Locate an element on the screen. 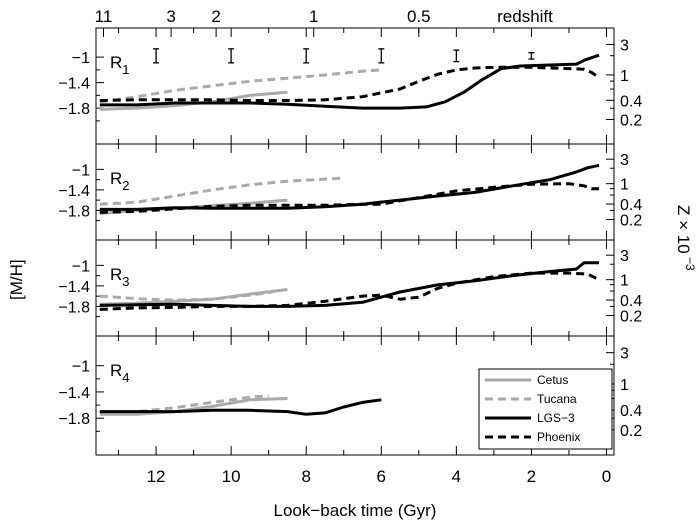 The height and width of the screenshot is (523, 696). legend-label-phoenix: Phoenix is located at coordinates (558, 437).